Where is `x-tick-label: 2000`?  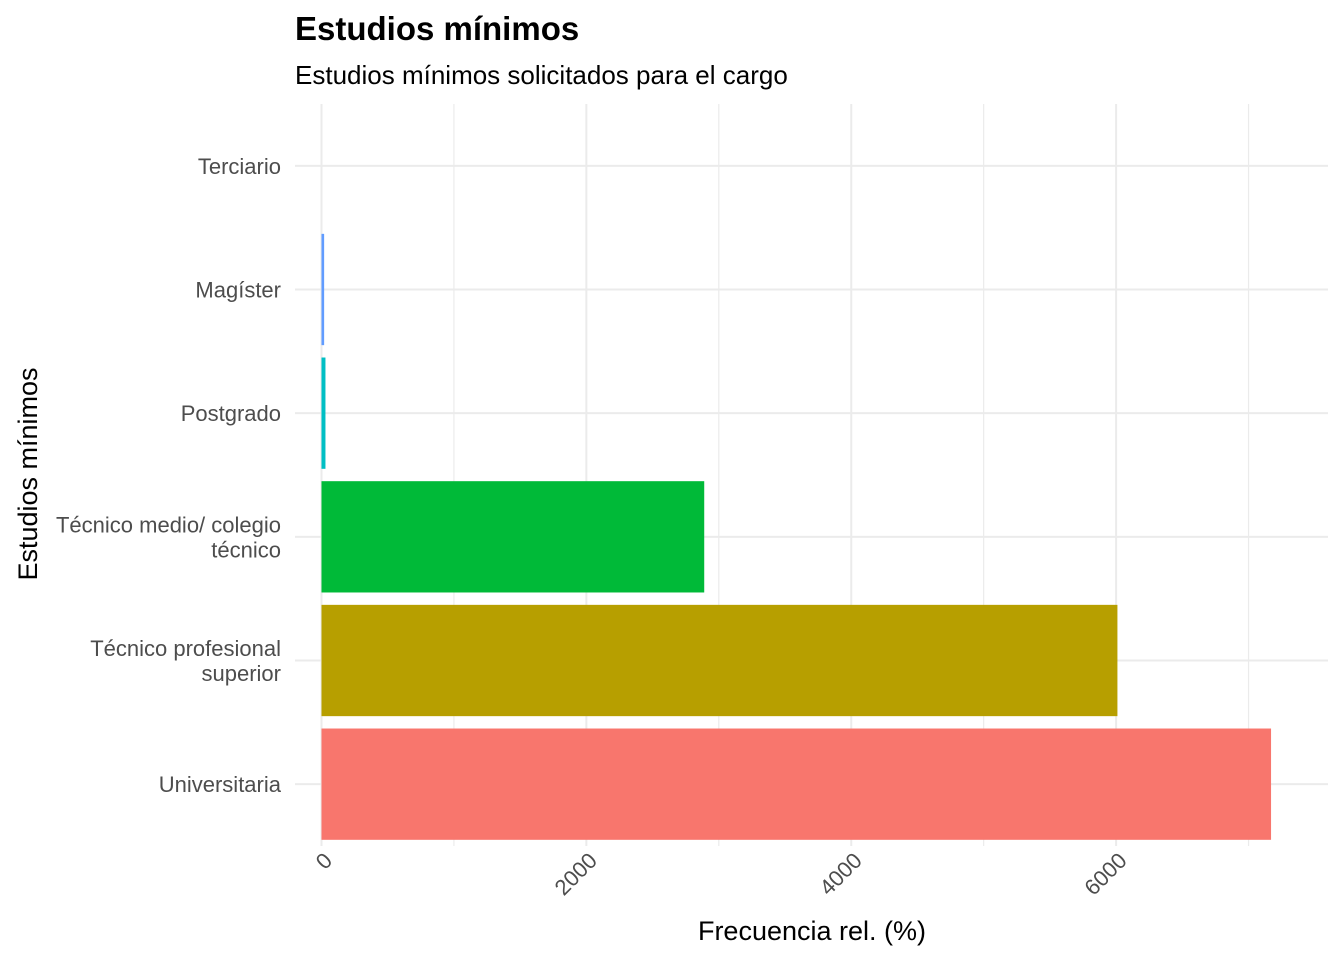
x-tick-label: 2000 is located at coordinates (576, 874).